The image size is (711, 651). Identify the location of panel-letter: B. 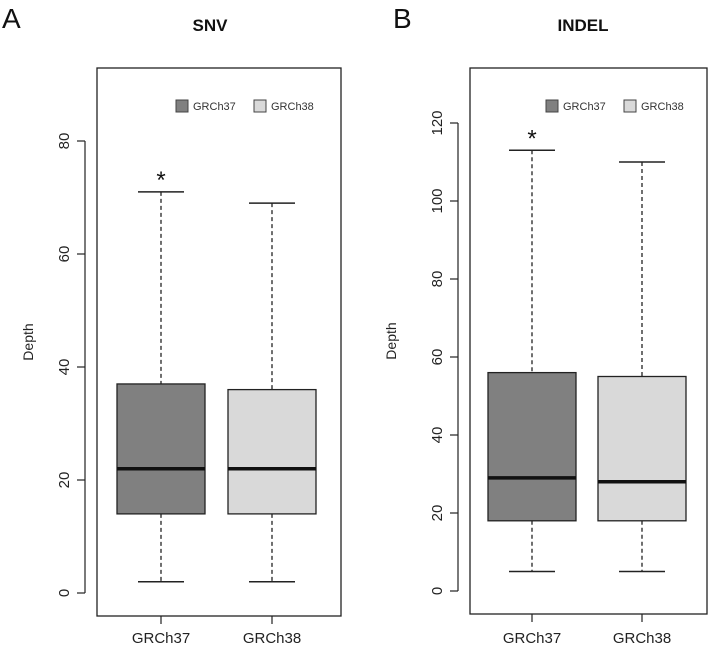
(402, 18).